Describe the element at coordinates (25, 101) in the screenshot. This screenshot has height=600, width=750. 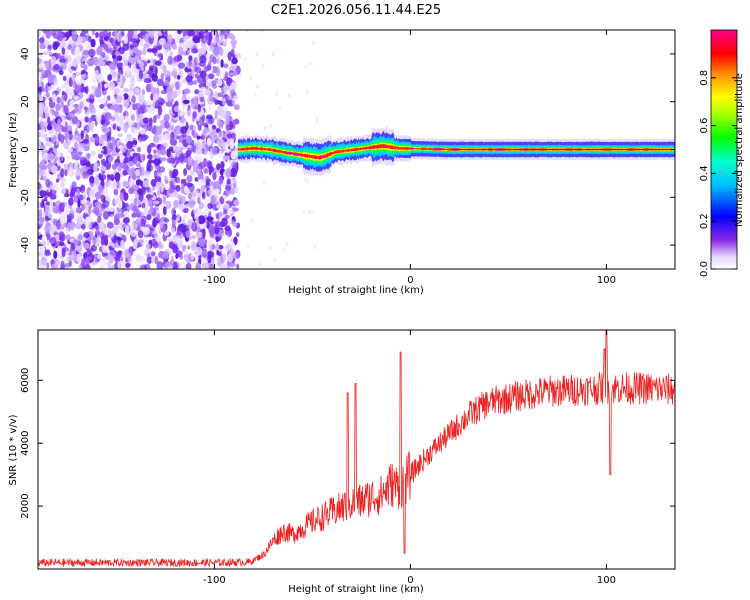
I see `spectrogram-ytick-label: 20` at that location.